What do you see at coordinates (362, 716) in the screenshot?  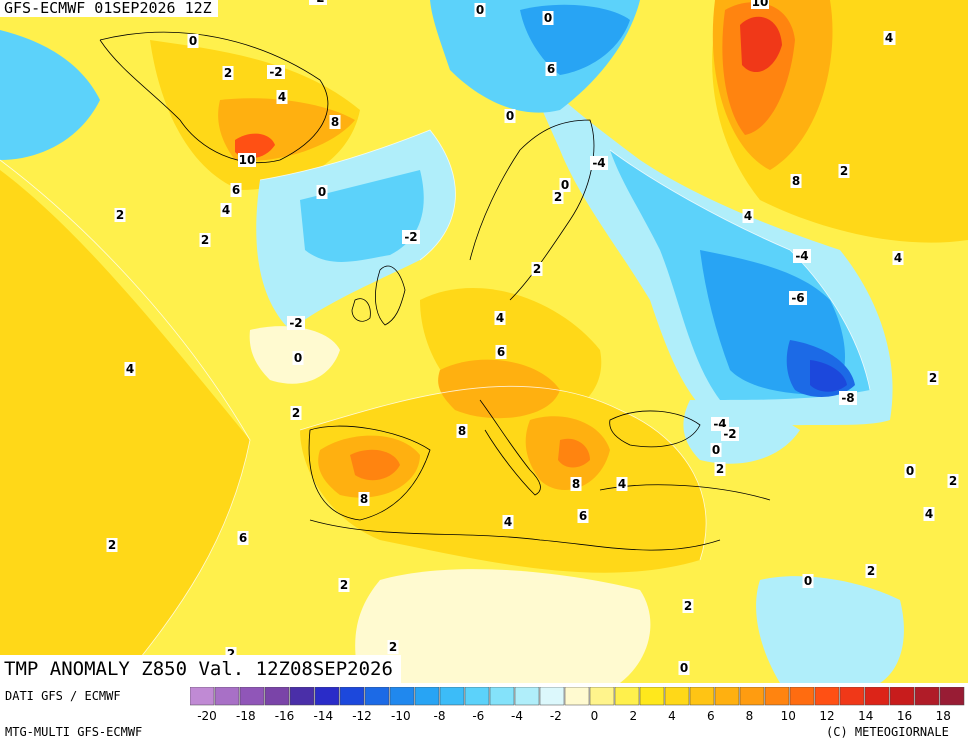 I see `legend-tick-label: -12` at bounding box center [362, 716].